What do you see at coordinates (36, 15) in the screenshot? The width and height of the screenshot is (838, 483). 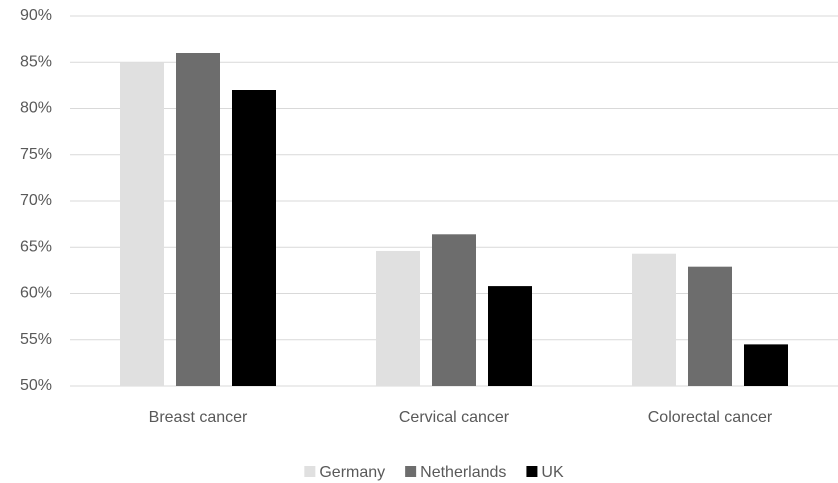 I see `y-tick-label: 90%` at bounding box center [36, 15].